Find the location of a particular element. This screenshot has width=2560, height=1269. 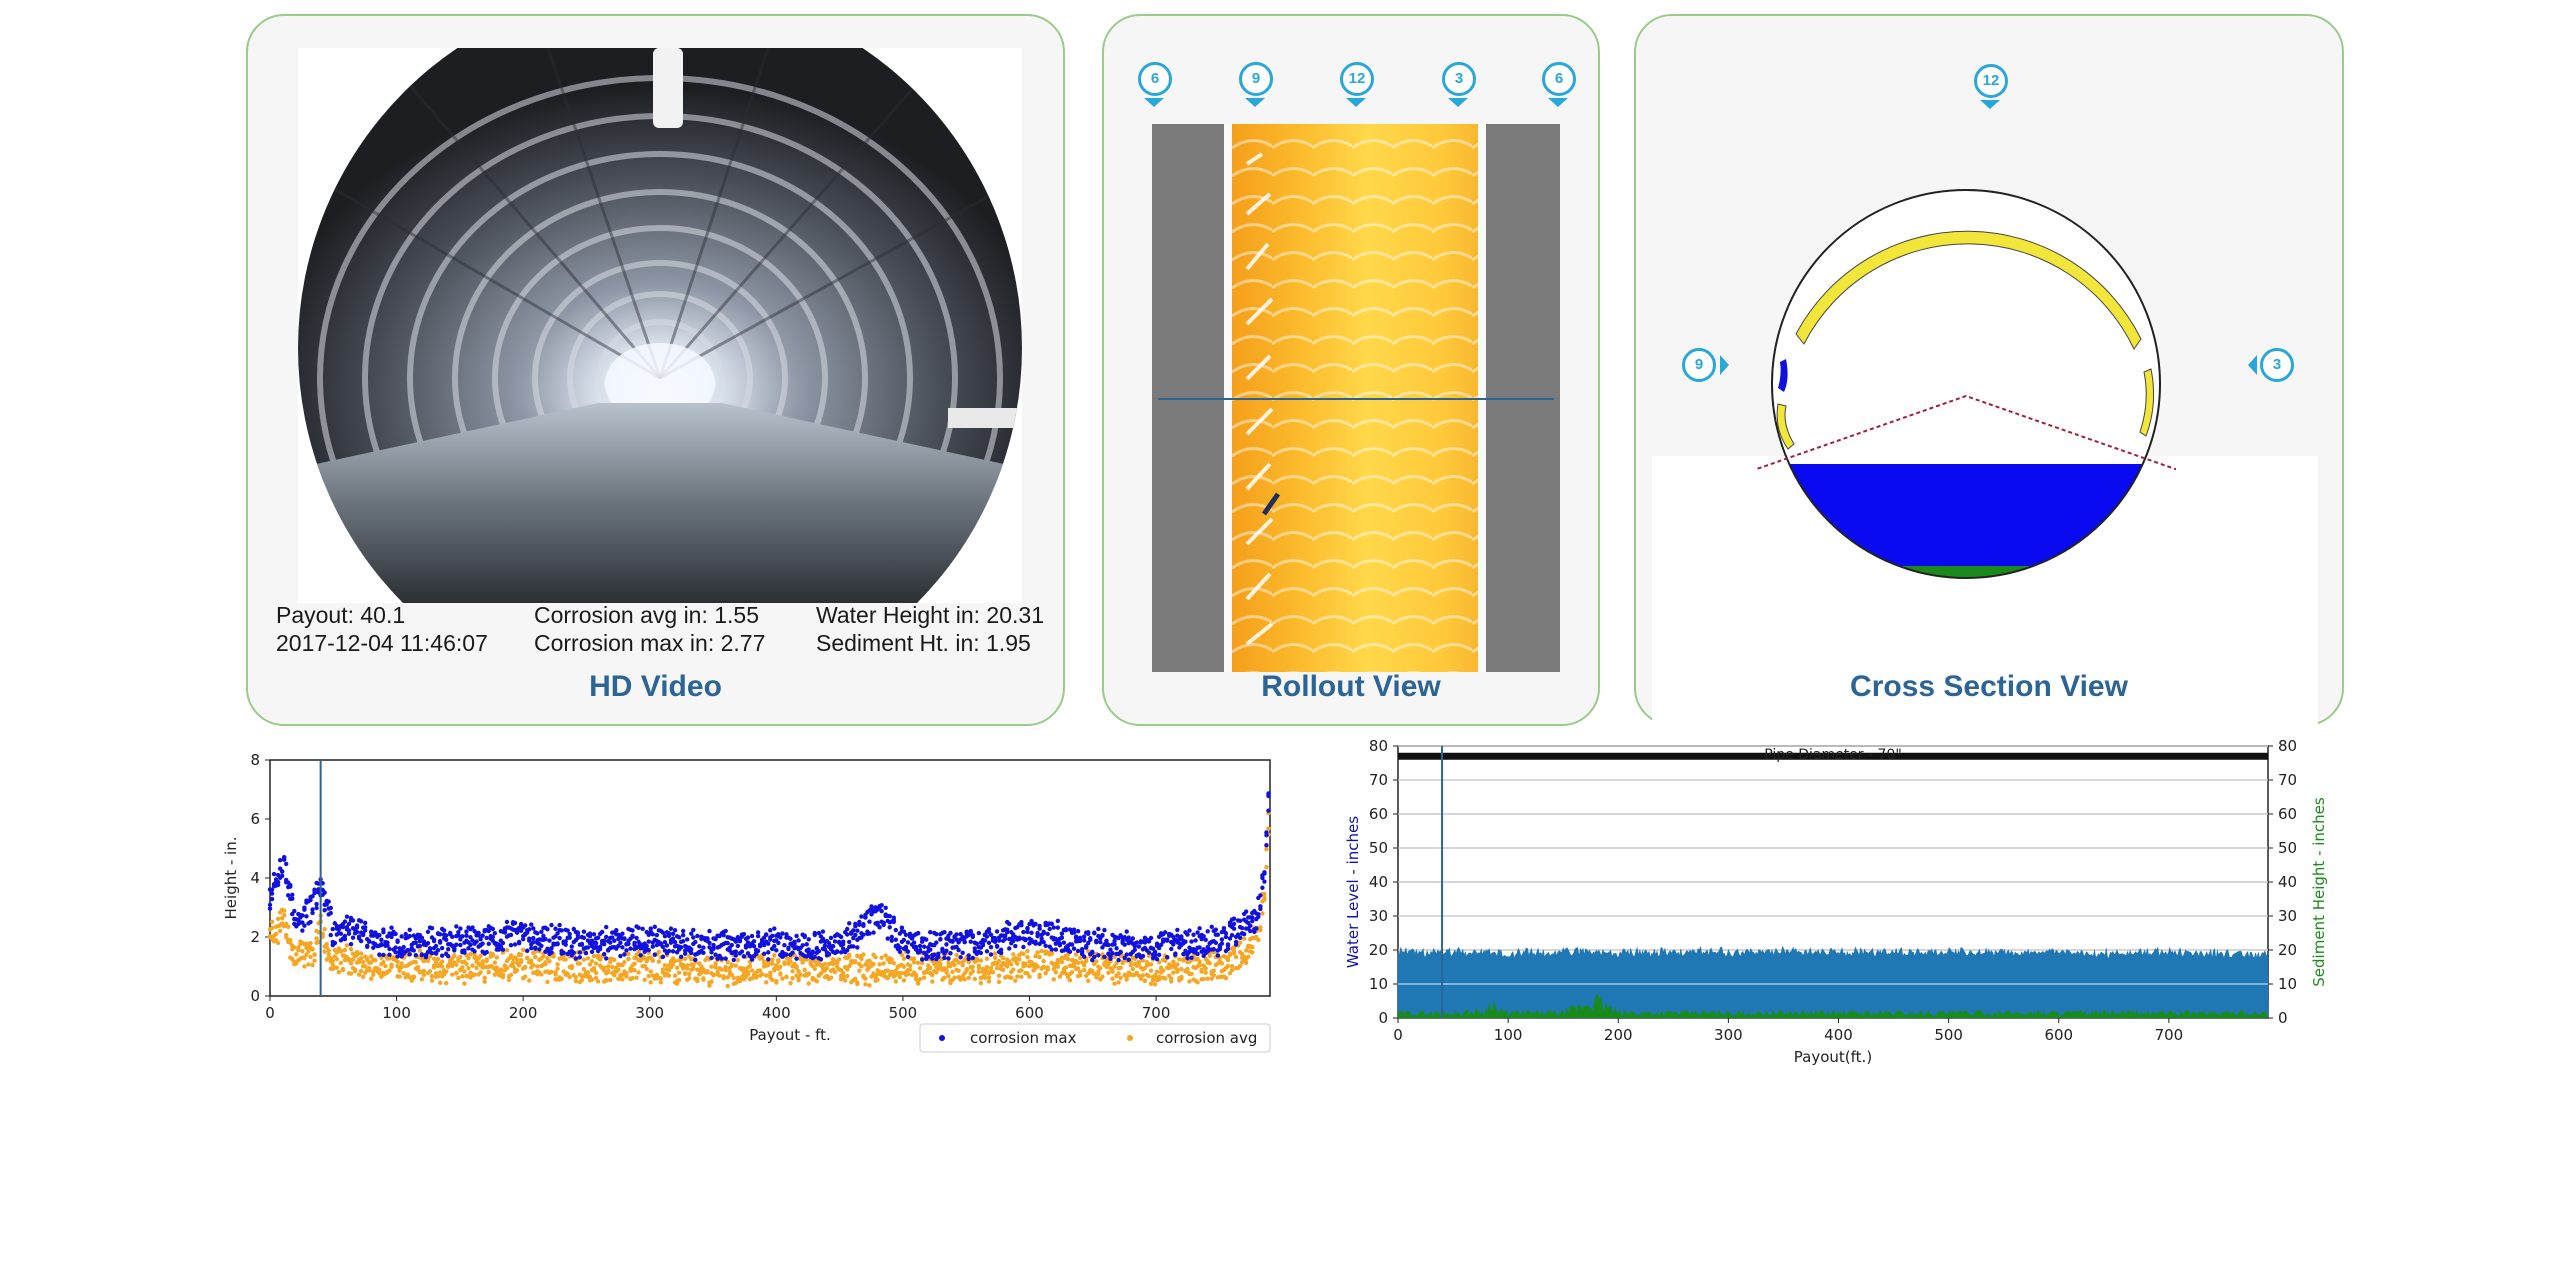

x-tick-label: 600 is located at coordinates (1029, 1013).